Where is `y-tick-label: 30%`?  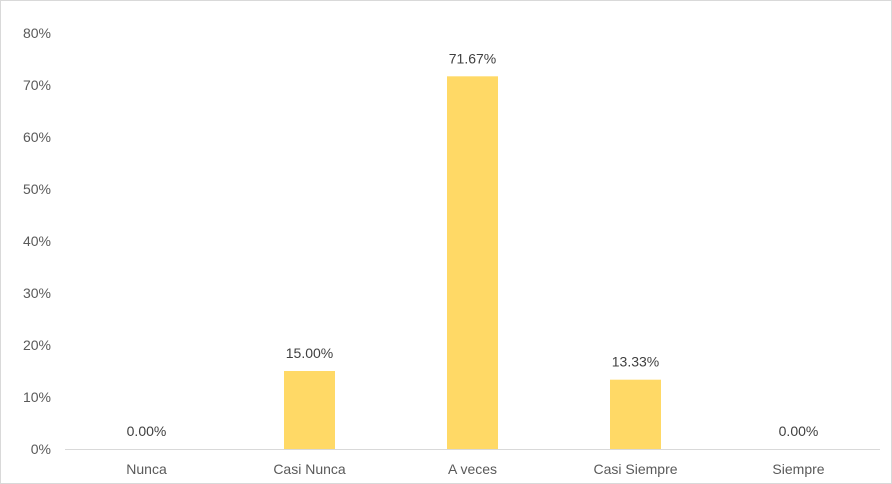 y-tick-label: 30% is located at coordinates (37, 293).